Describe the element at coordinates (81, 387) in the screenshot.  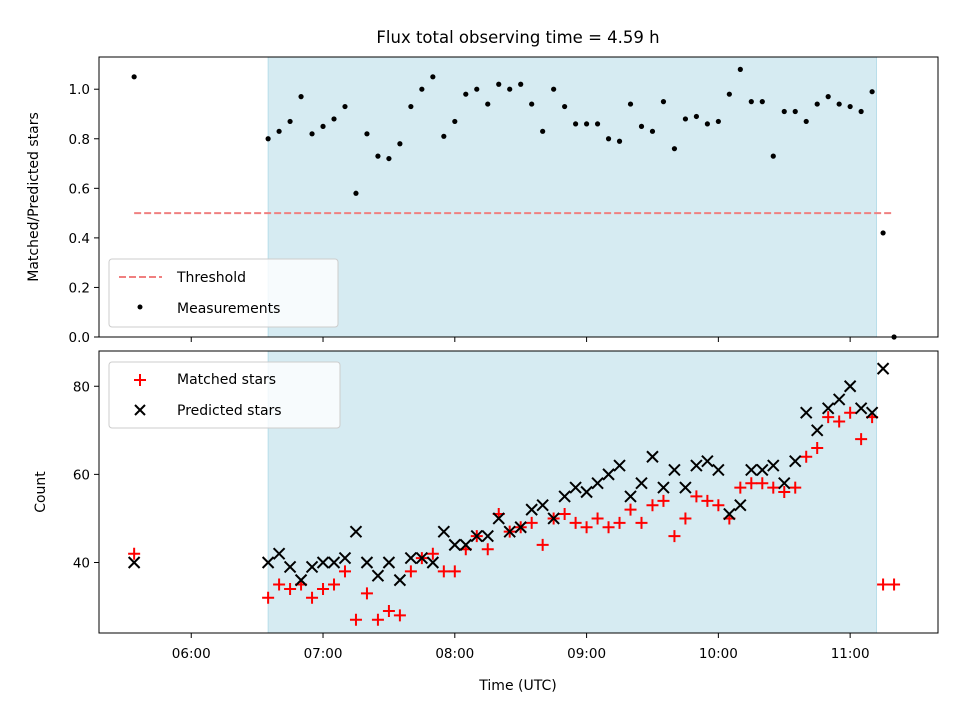
I see `y-tick-label: 80` at that location.